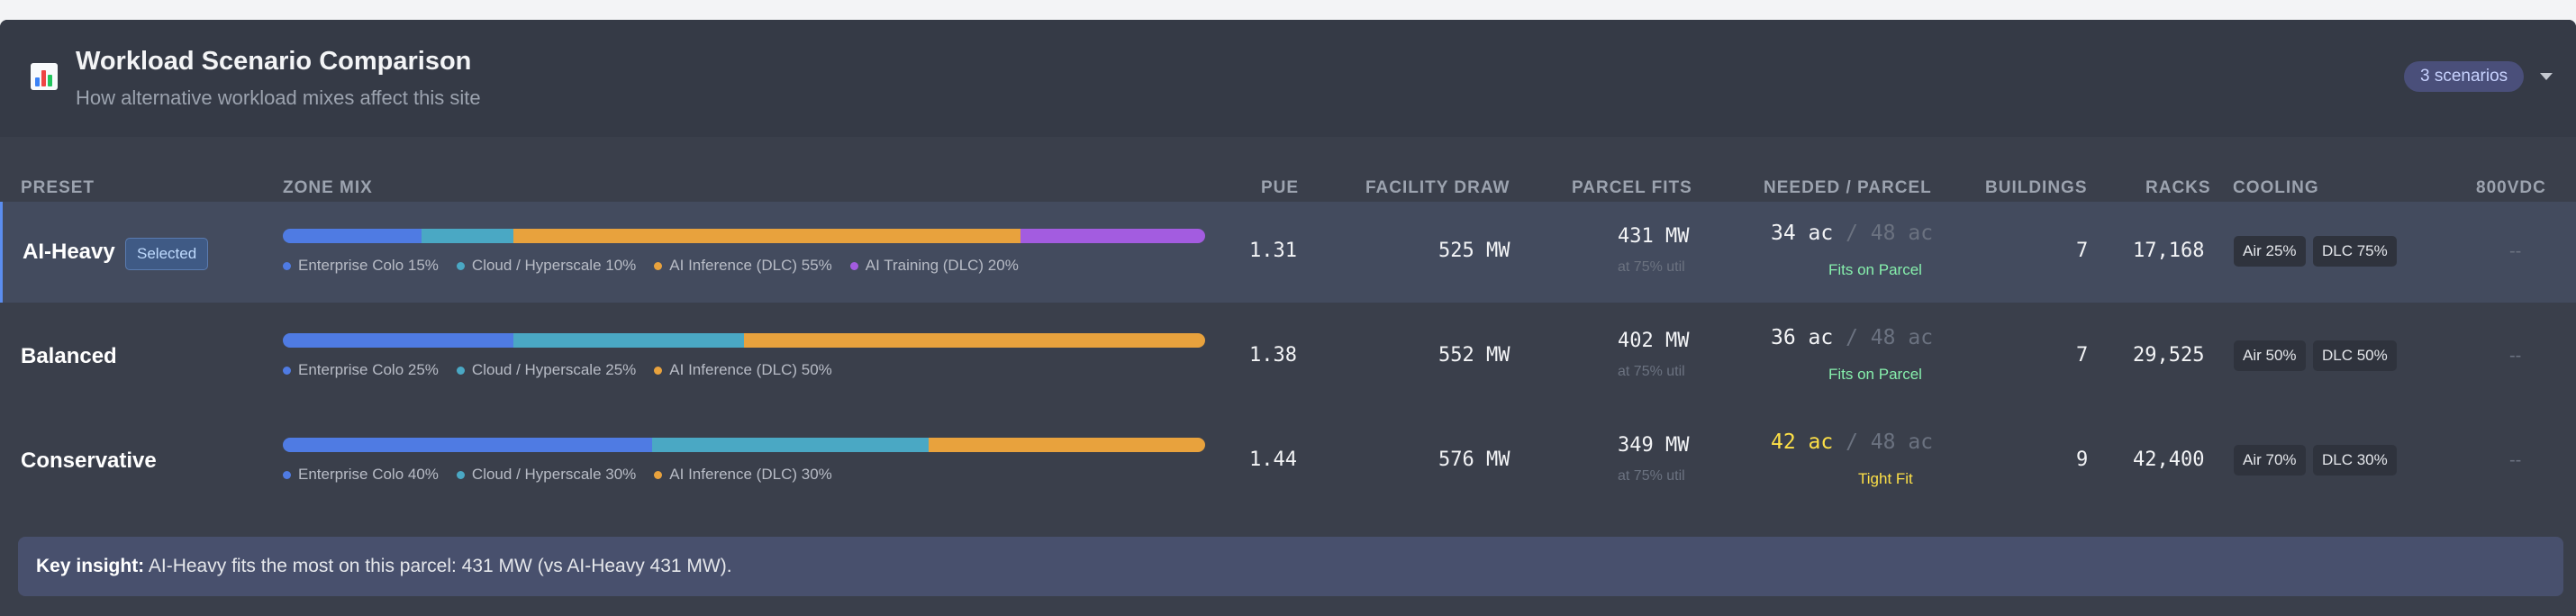  What do you see at coordinates (368, 265) in the screenshot?
I see `legend-label: Enterprise Colo 15%` at bounding box center [368, 265].